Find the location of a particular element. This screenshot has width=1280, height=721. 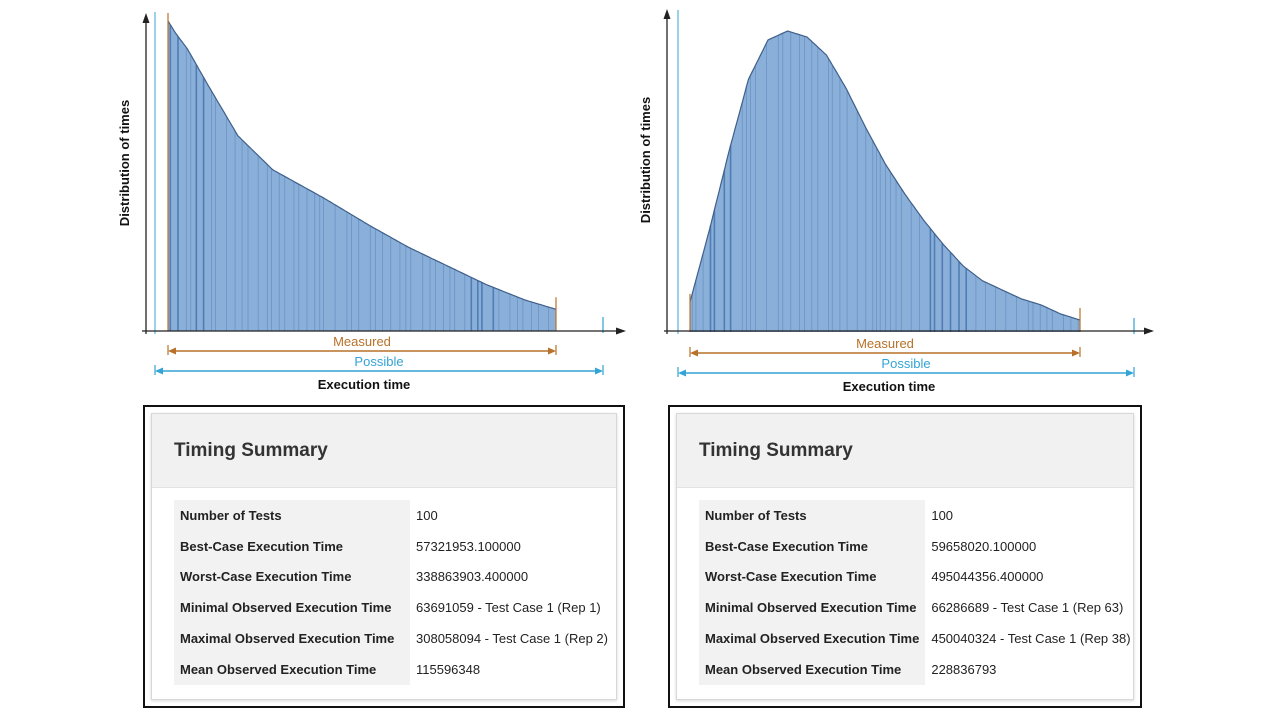

right-margin-strip is located at coordinates (1230, 360).